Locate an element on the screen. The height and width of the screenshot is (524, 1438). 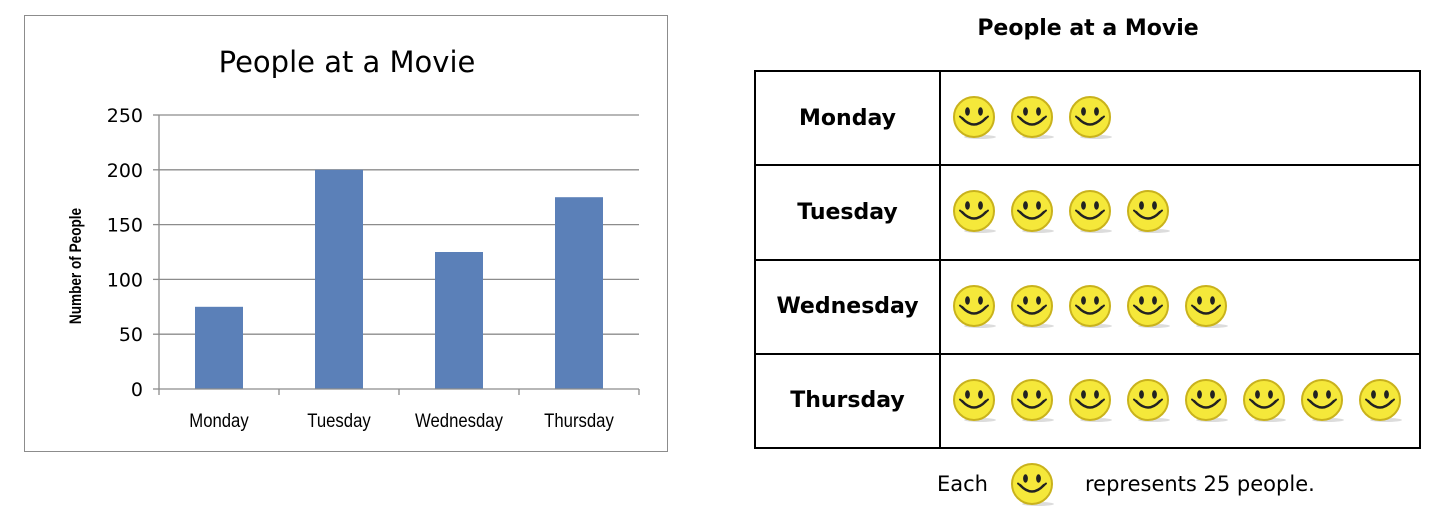
day-label: Thursday is located at coordinates (847, 401).